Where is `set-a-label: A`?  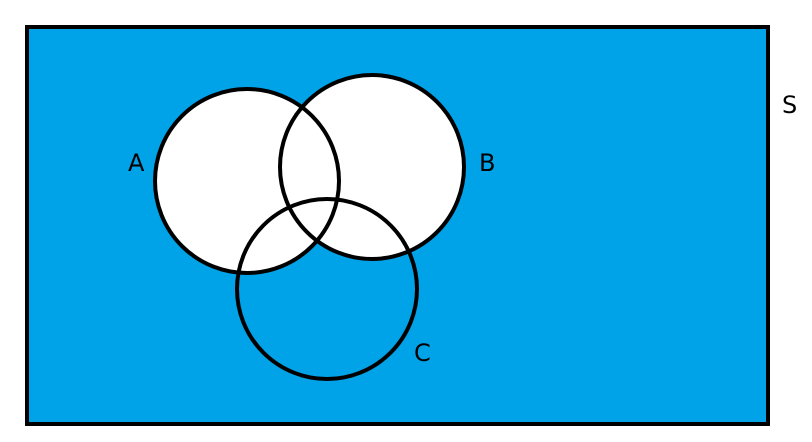
set-a-label: A is located at coordinates (136, 163).